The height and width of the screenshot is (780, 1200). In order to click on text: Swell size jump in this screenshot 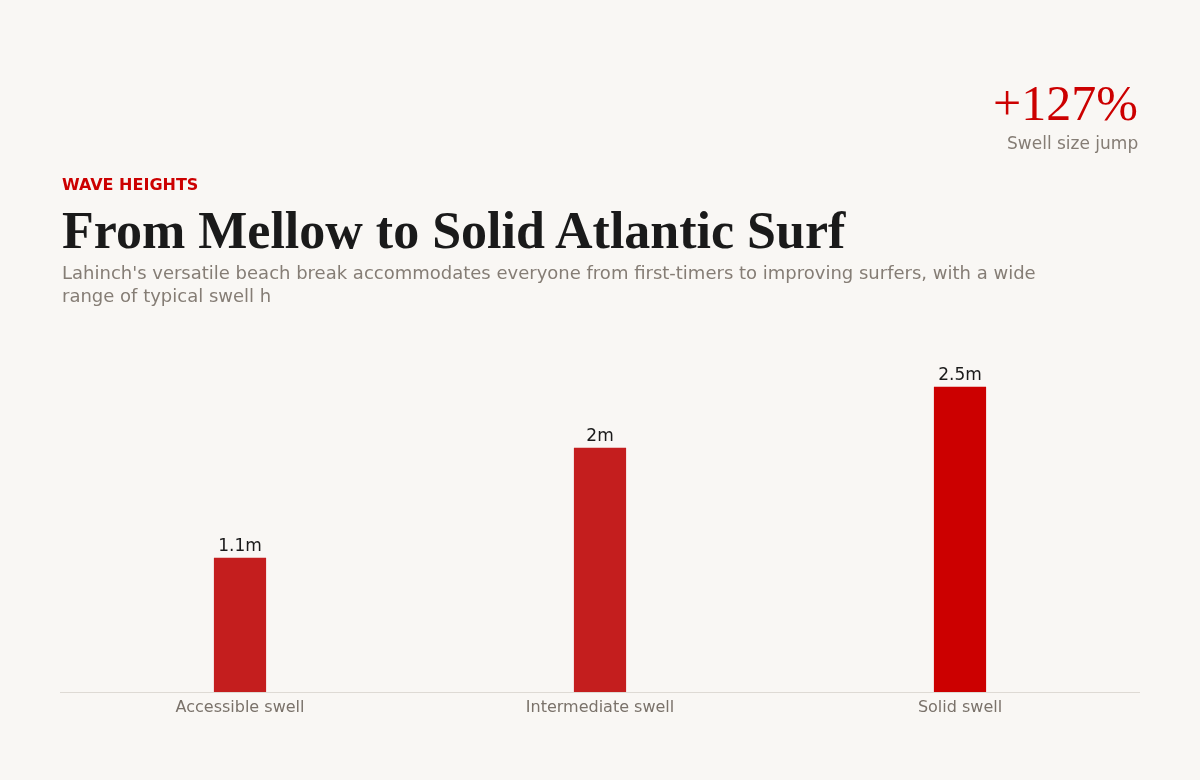, I will do `click(1073, 143)`.